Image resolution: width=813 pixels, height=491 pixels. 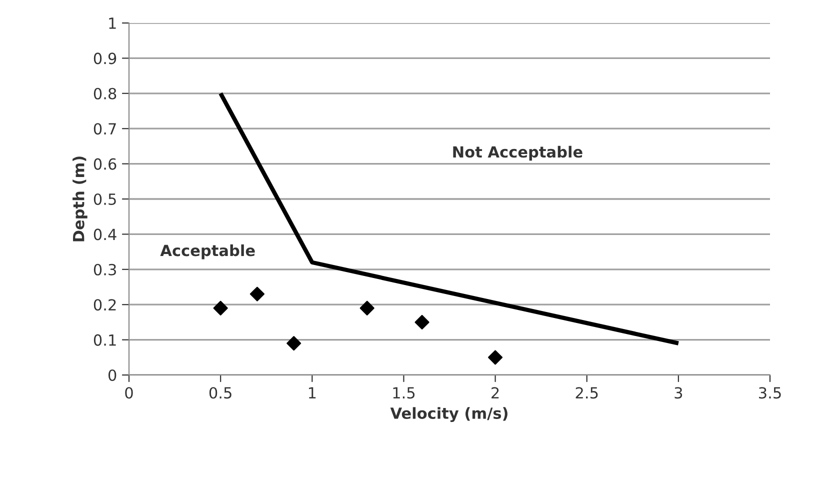 What do you see at coordinates (770, 393) in the screenshot?
I see `x-tick-label: 3.5` at bounding box center [770, 393].